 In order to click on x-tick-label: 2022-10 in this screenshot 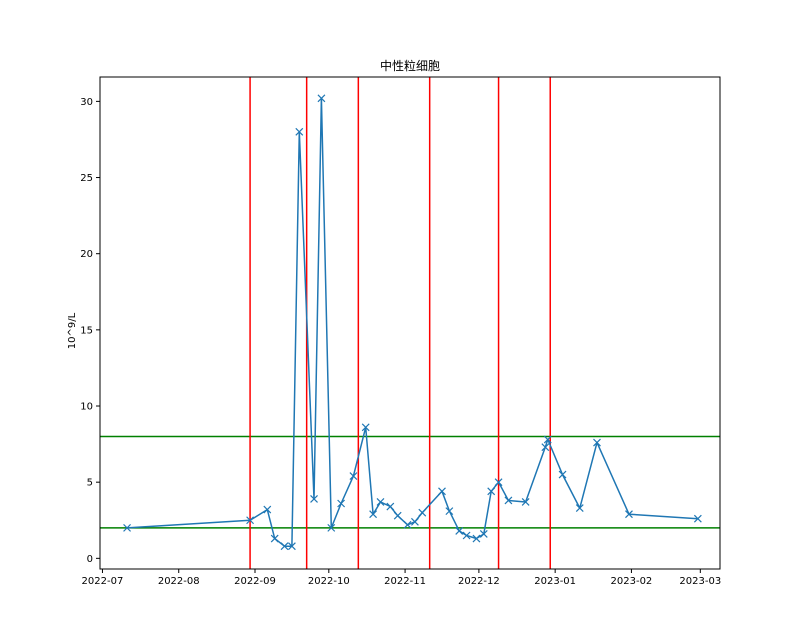, I will do `click(329, 581)`.